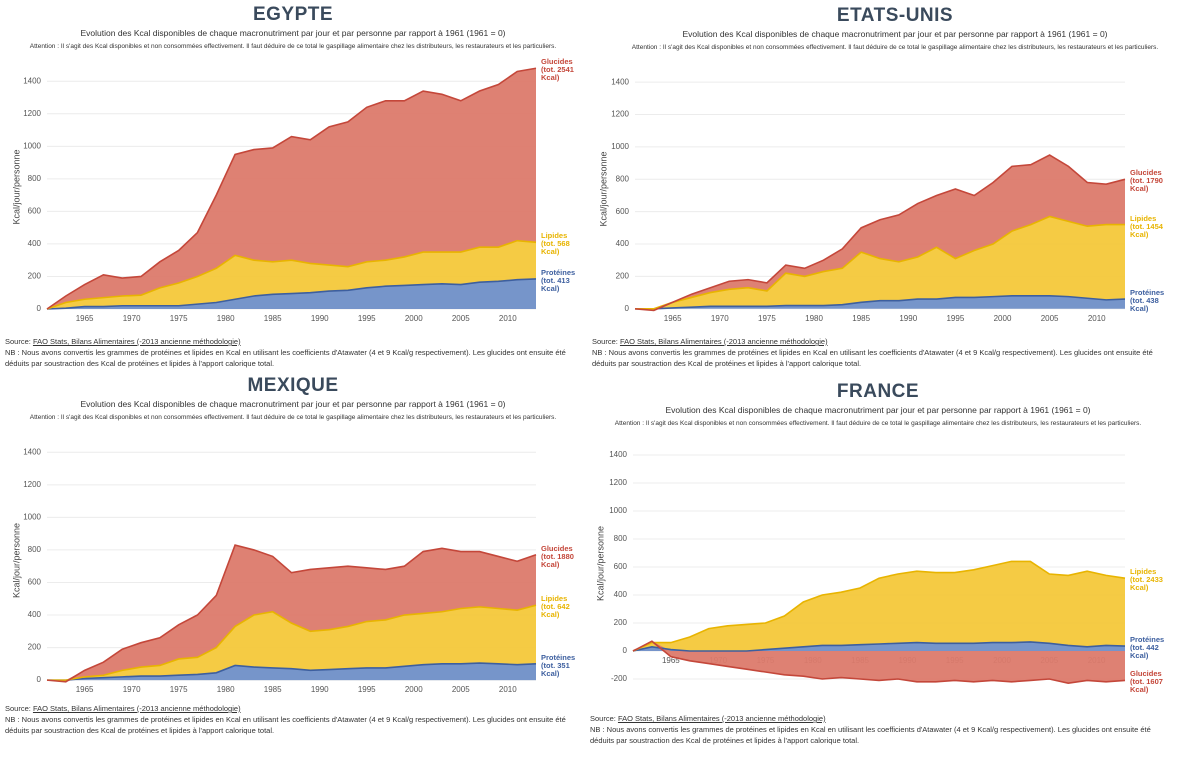 This screenshot has height=760, width=1200. Describe the element at coordinates (555, 611) in the screenshot. I see `series-total: (tot. 642 Kcal)` at that location.